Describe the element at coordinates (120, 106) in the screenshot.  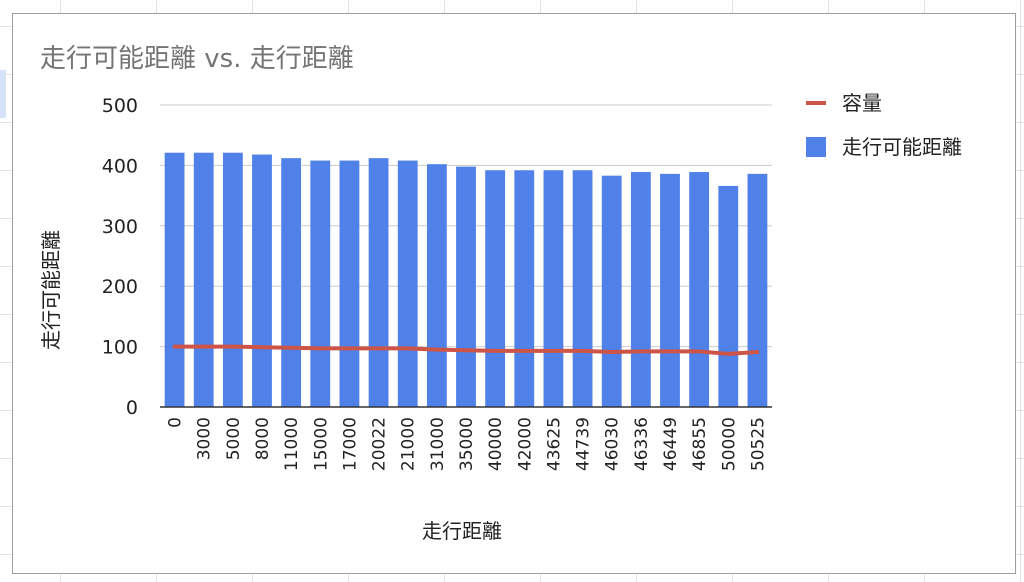
I see `y-tick-label: 500` at that location.